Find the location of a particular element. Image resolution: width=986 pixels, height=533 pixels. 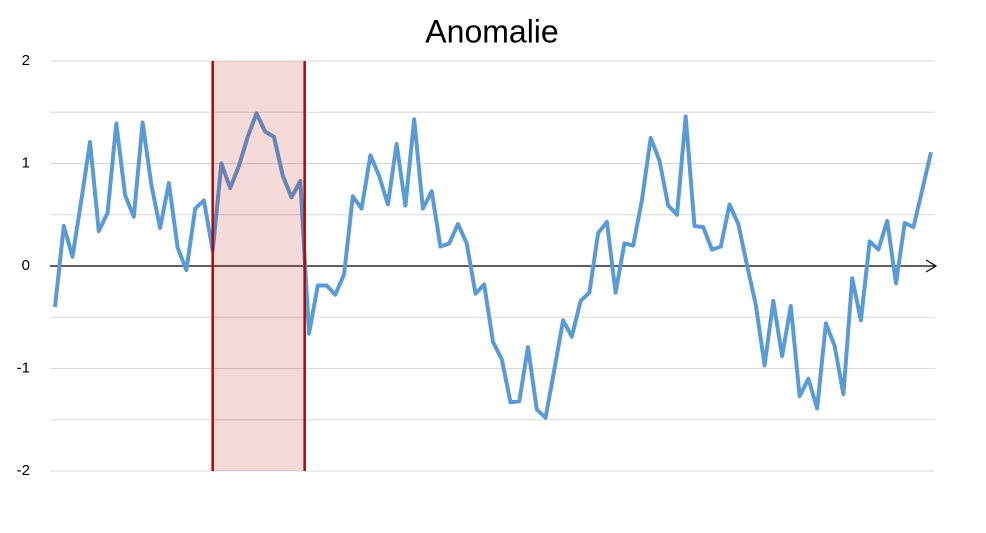

y-tick-label: 2 is located at coordinates (26, 60).